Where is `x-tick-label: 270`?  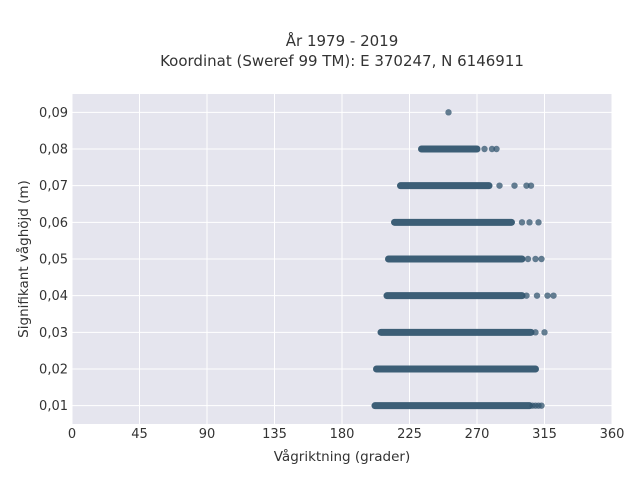 x-tick-label: 270 is located at coordinates (477, 434).